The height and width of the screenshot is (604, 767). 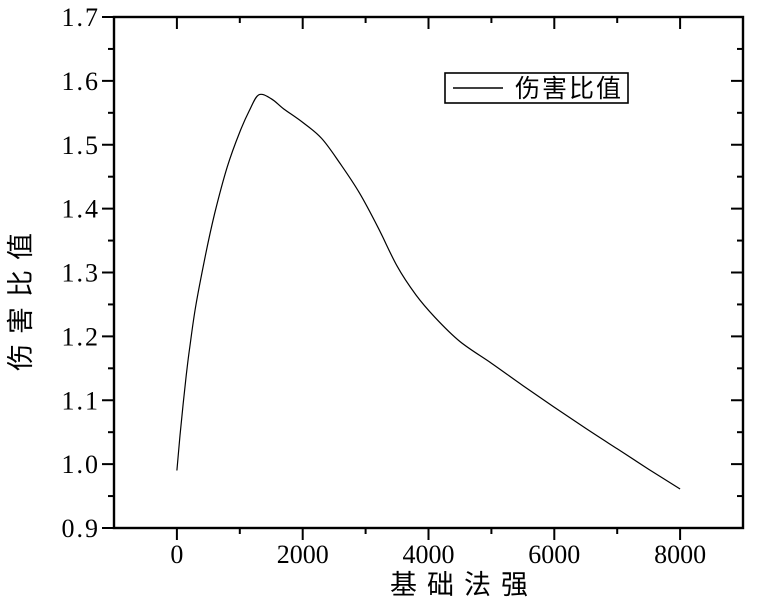 What do you see at coordinates (429, 554) in the screenshot?
I see `x-tick-label: 4000` at bounding box center [429, 554].